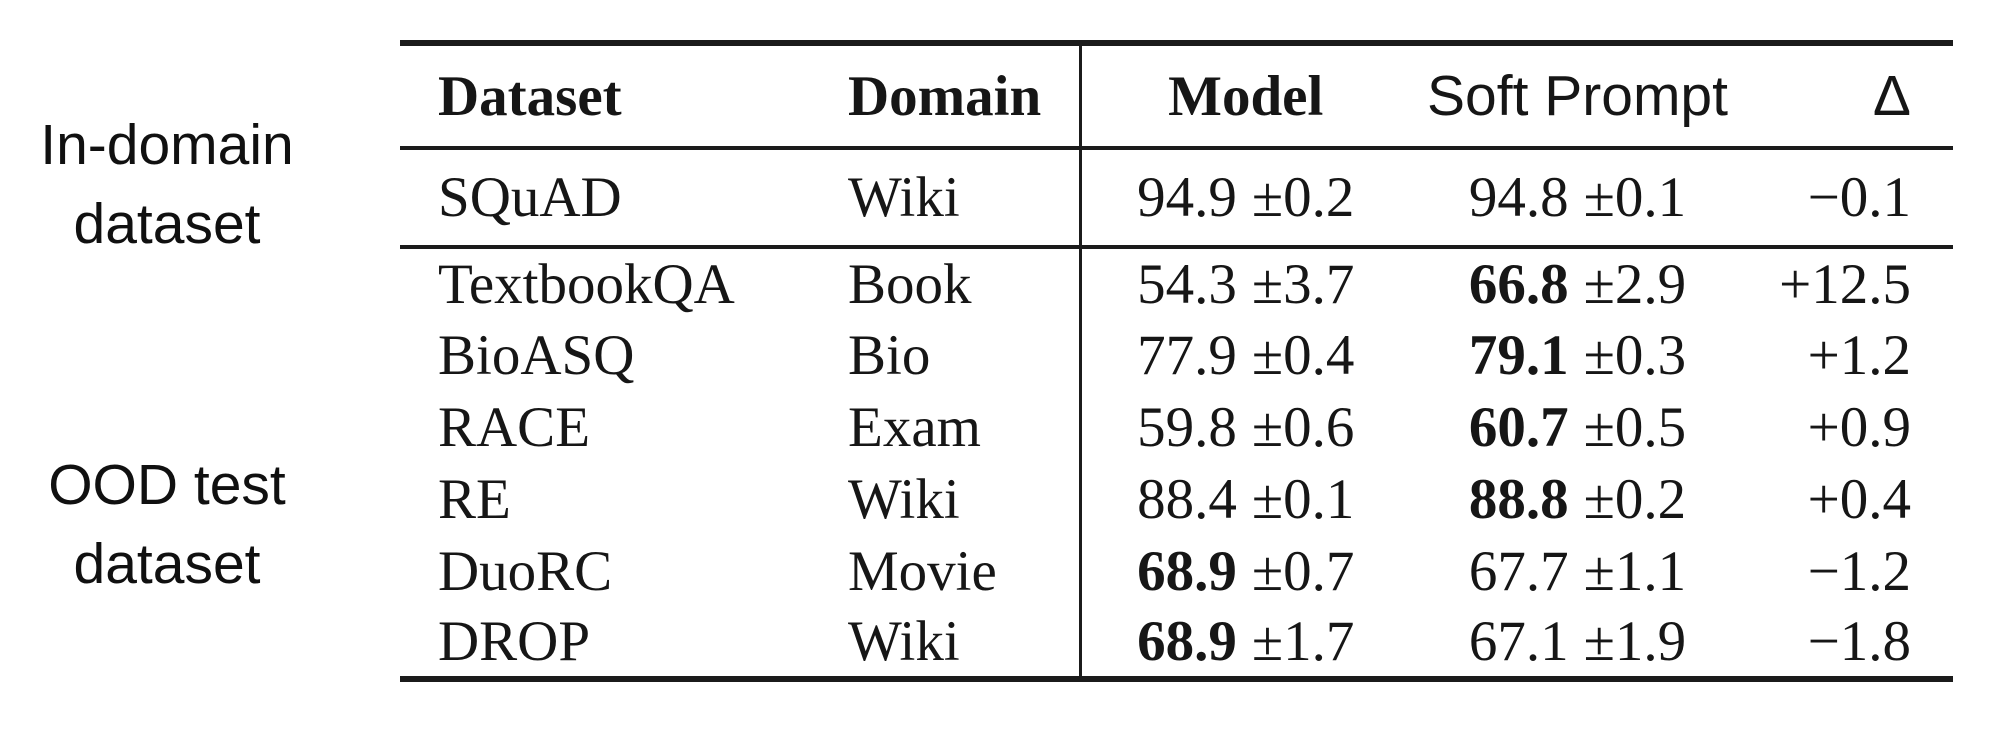 The image size is (1998, 742). I want to click on table-row-textbookqa: TextbookQA Book 54.3 ±3.7 66.8 ±2.9 +12.5, so click(1176, 283).